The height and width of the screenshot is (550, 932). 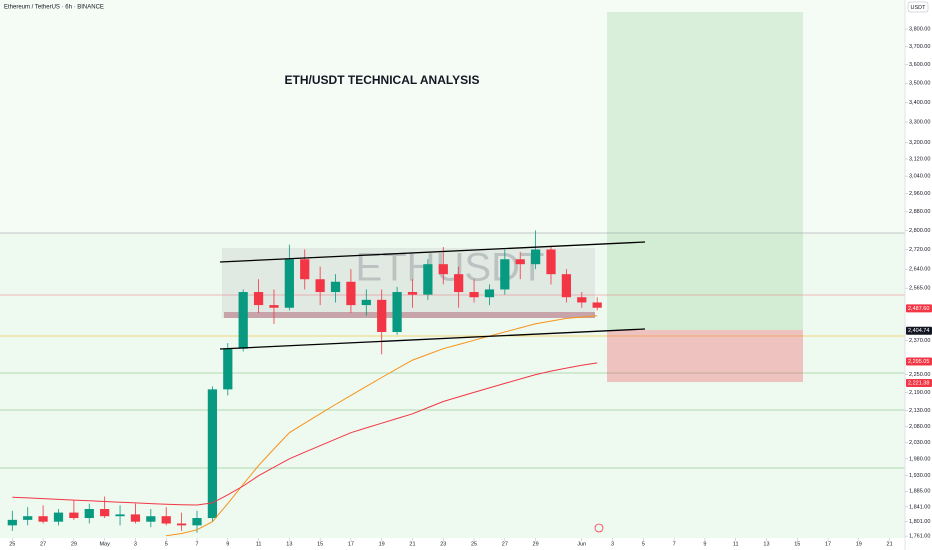 I want to click on x-tick-label: 13, so click(x=766, y=544).